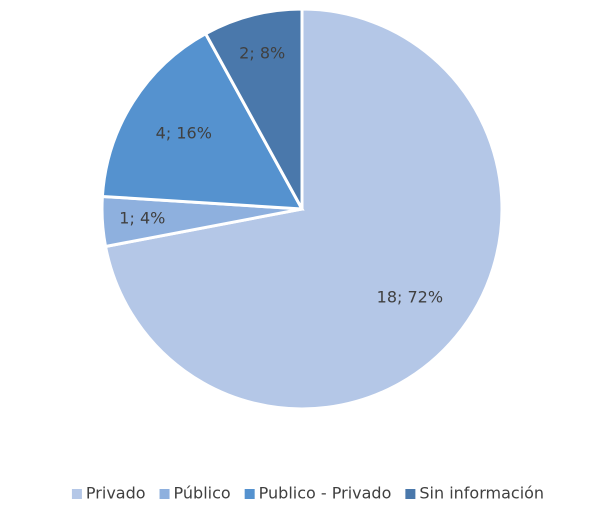 The width and height of the screenshot is (616, 506). Describe the element at coordinates (142, 218) in the screenshot. I see `data-label: 1; 4%` at that location.